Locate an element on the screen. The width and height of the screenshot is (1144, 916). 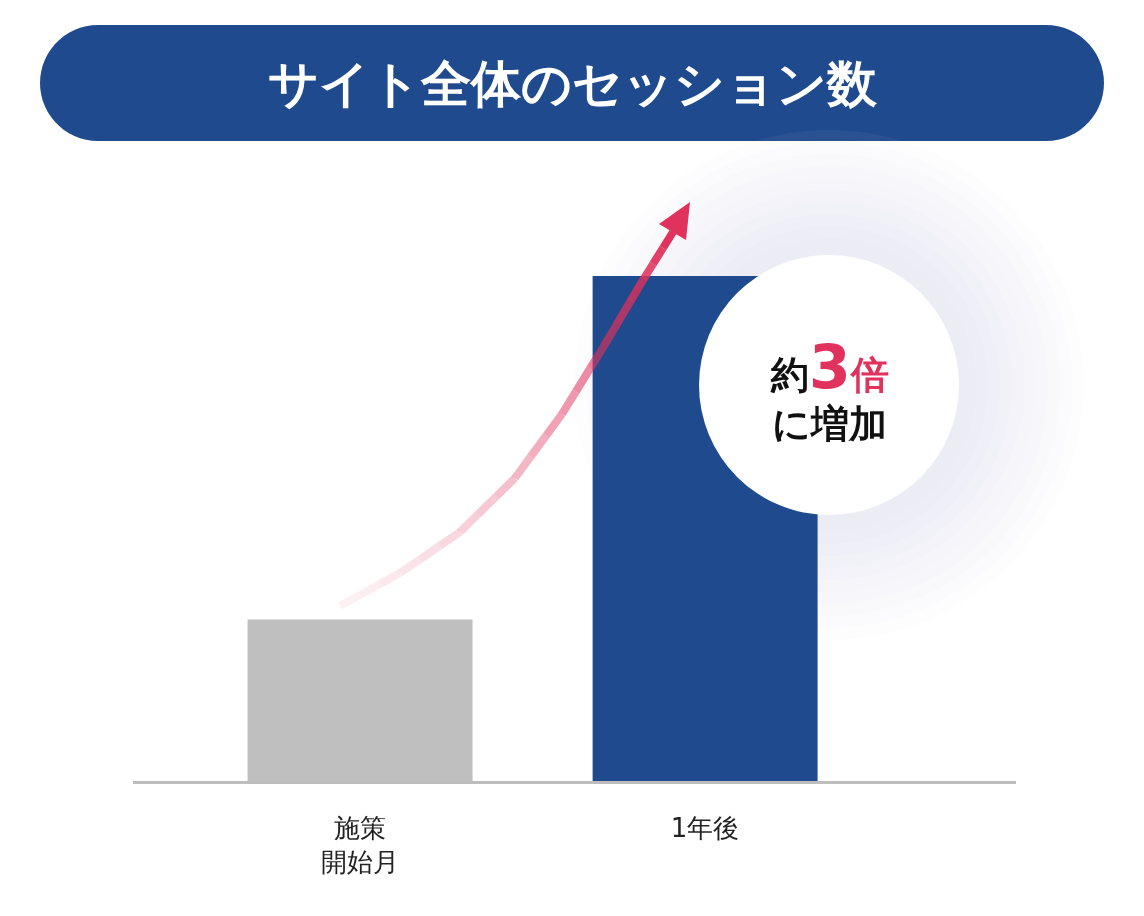
x-tick-label: 1年後 is located at coordinates (705, 827).